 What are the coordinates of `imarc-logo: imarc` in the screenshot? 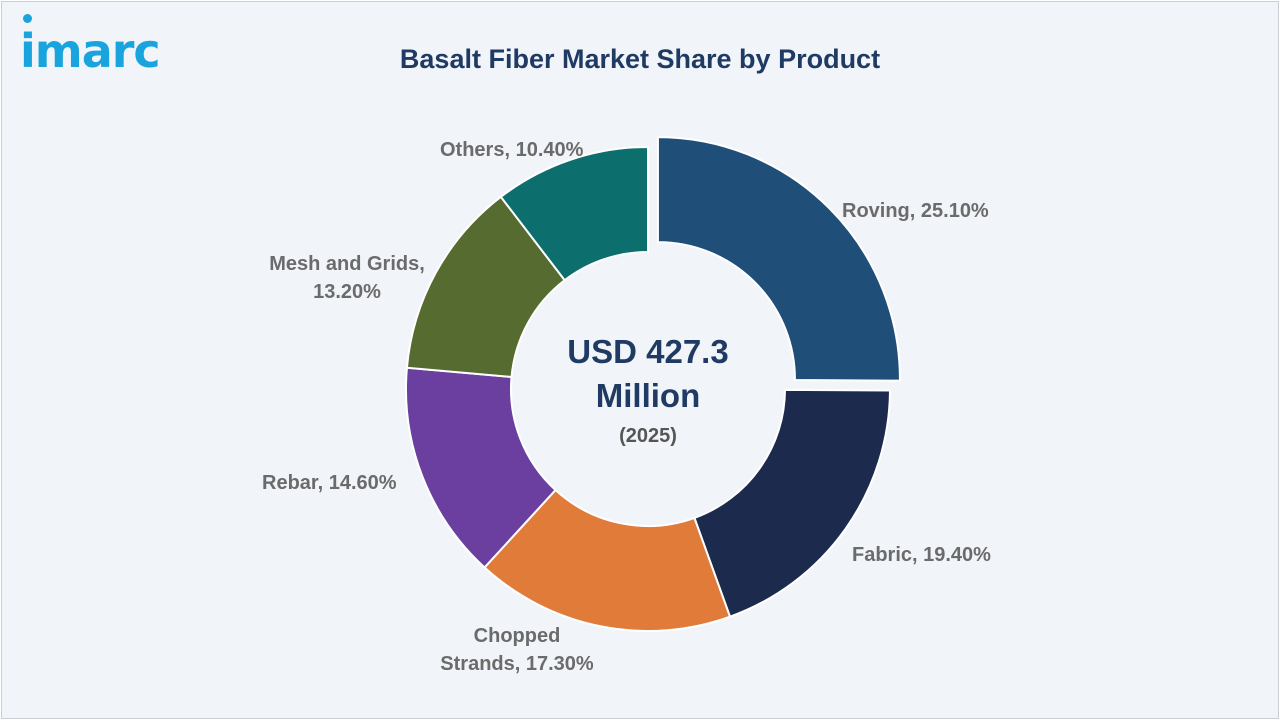 It's located at (120, 49).